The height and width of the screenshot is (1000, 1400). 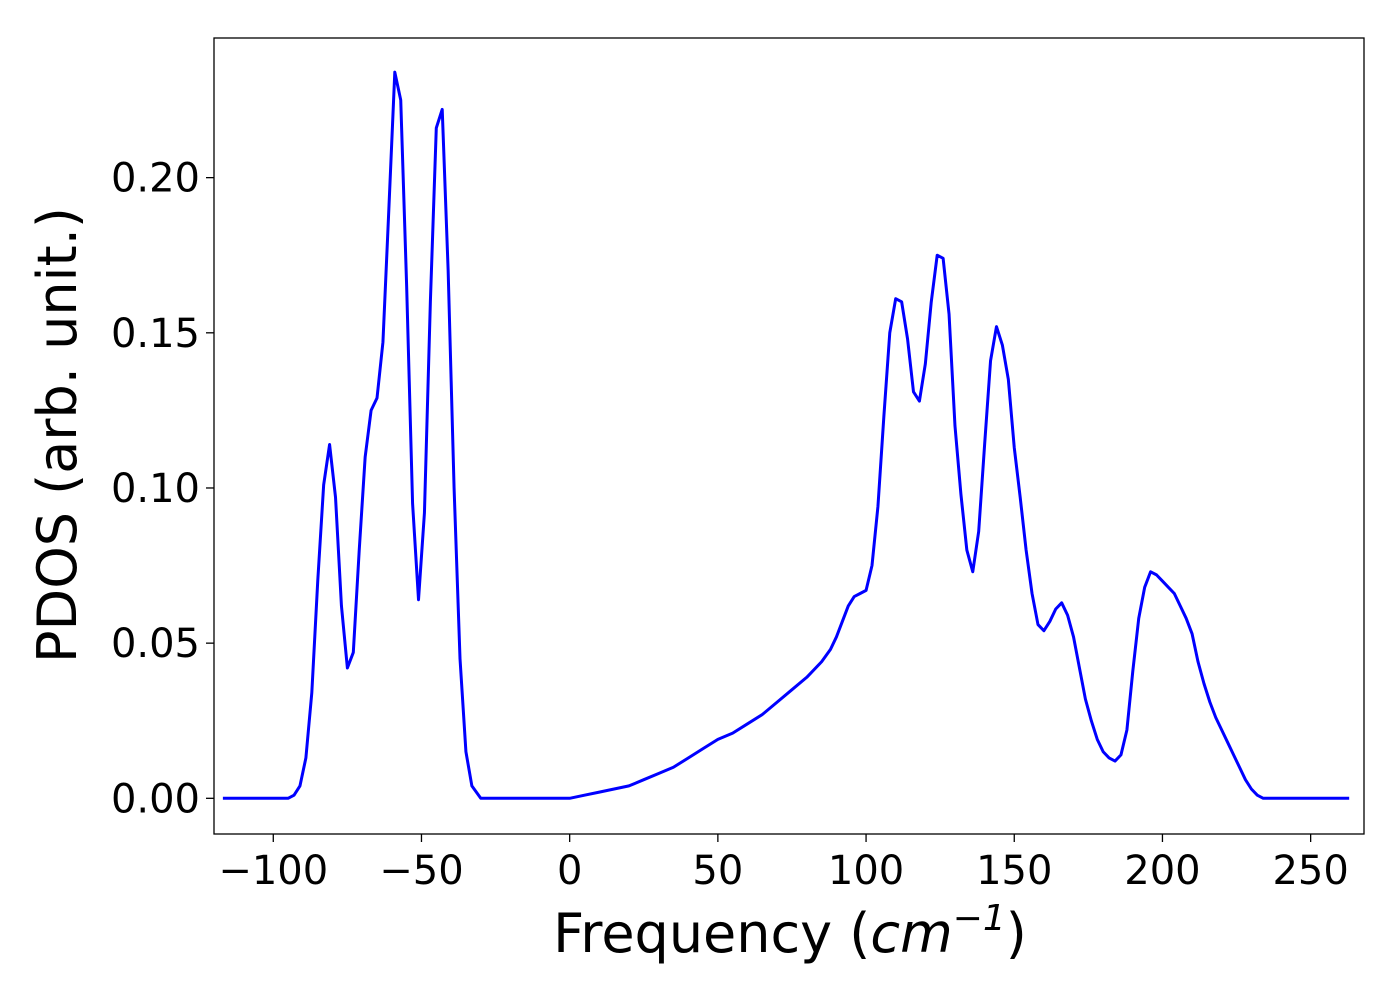 I want to click on x-axis-label-suffix: ), so click(x=1016, y=933).